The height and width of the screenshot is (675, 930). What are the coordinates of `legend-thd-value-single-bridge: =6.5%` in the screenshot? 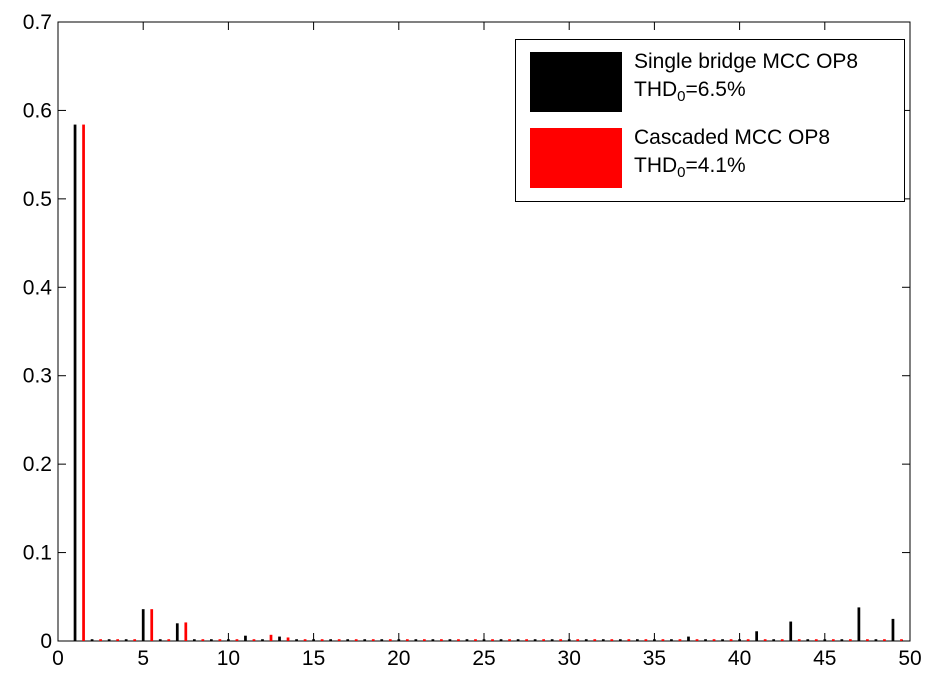 It's located at (715, 89).